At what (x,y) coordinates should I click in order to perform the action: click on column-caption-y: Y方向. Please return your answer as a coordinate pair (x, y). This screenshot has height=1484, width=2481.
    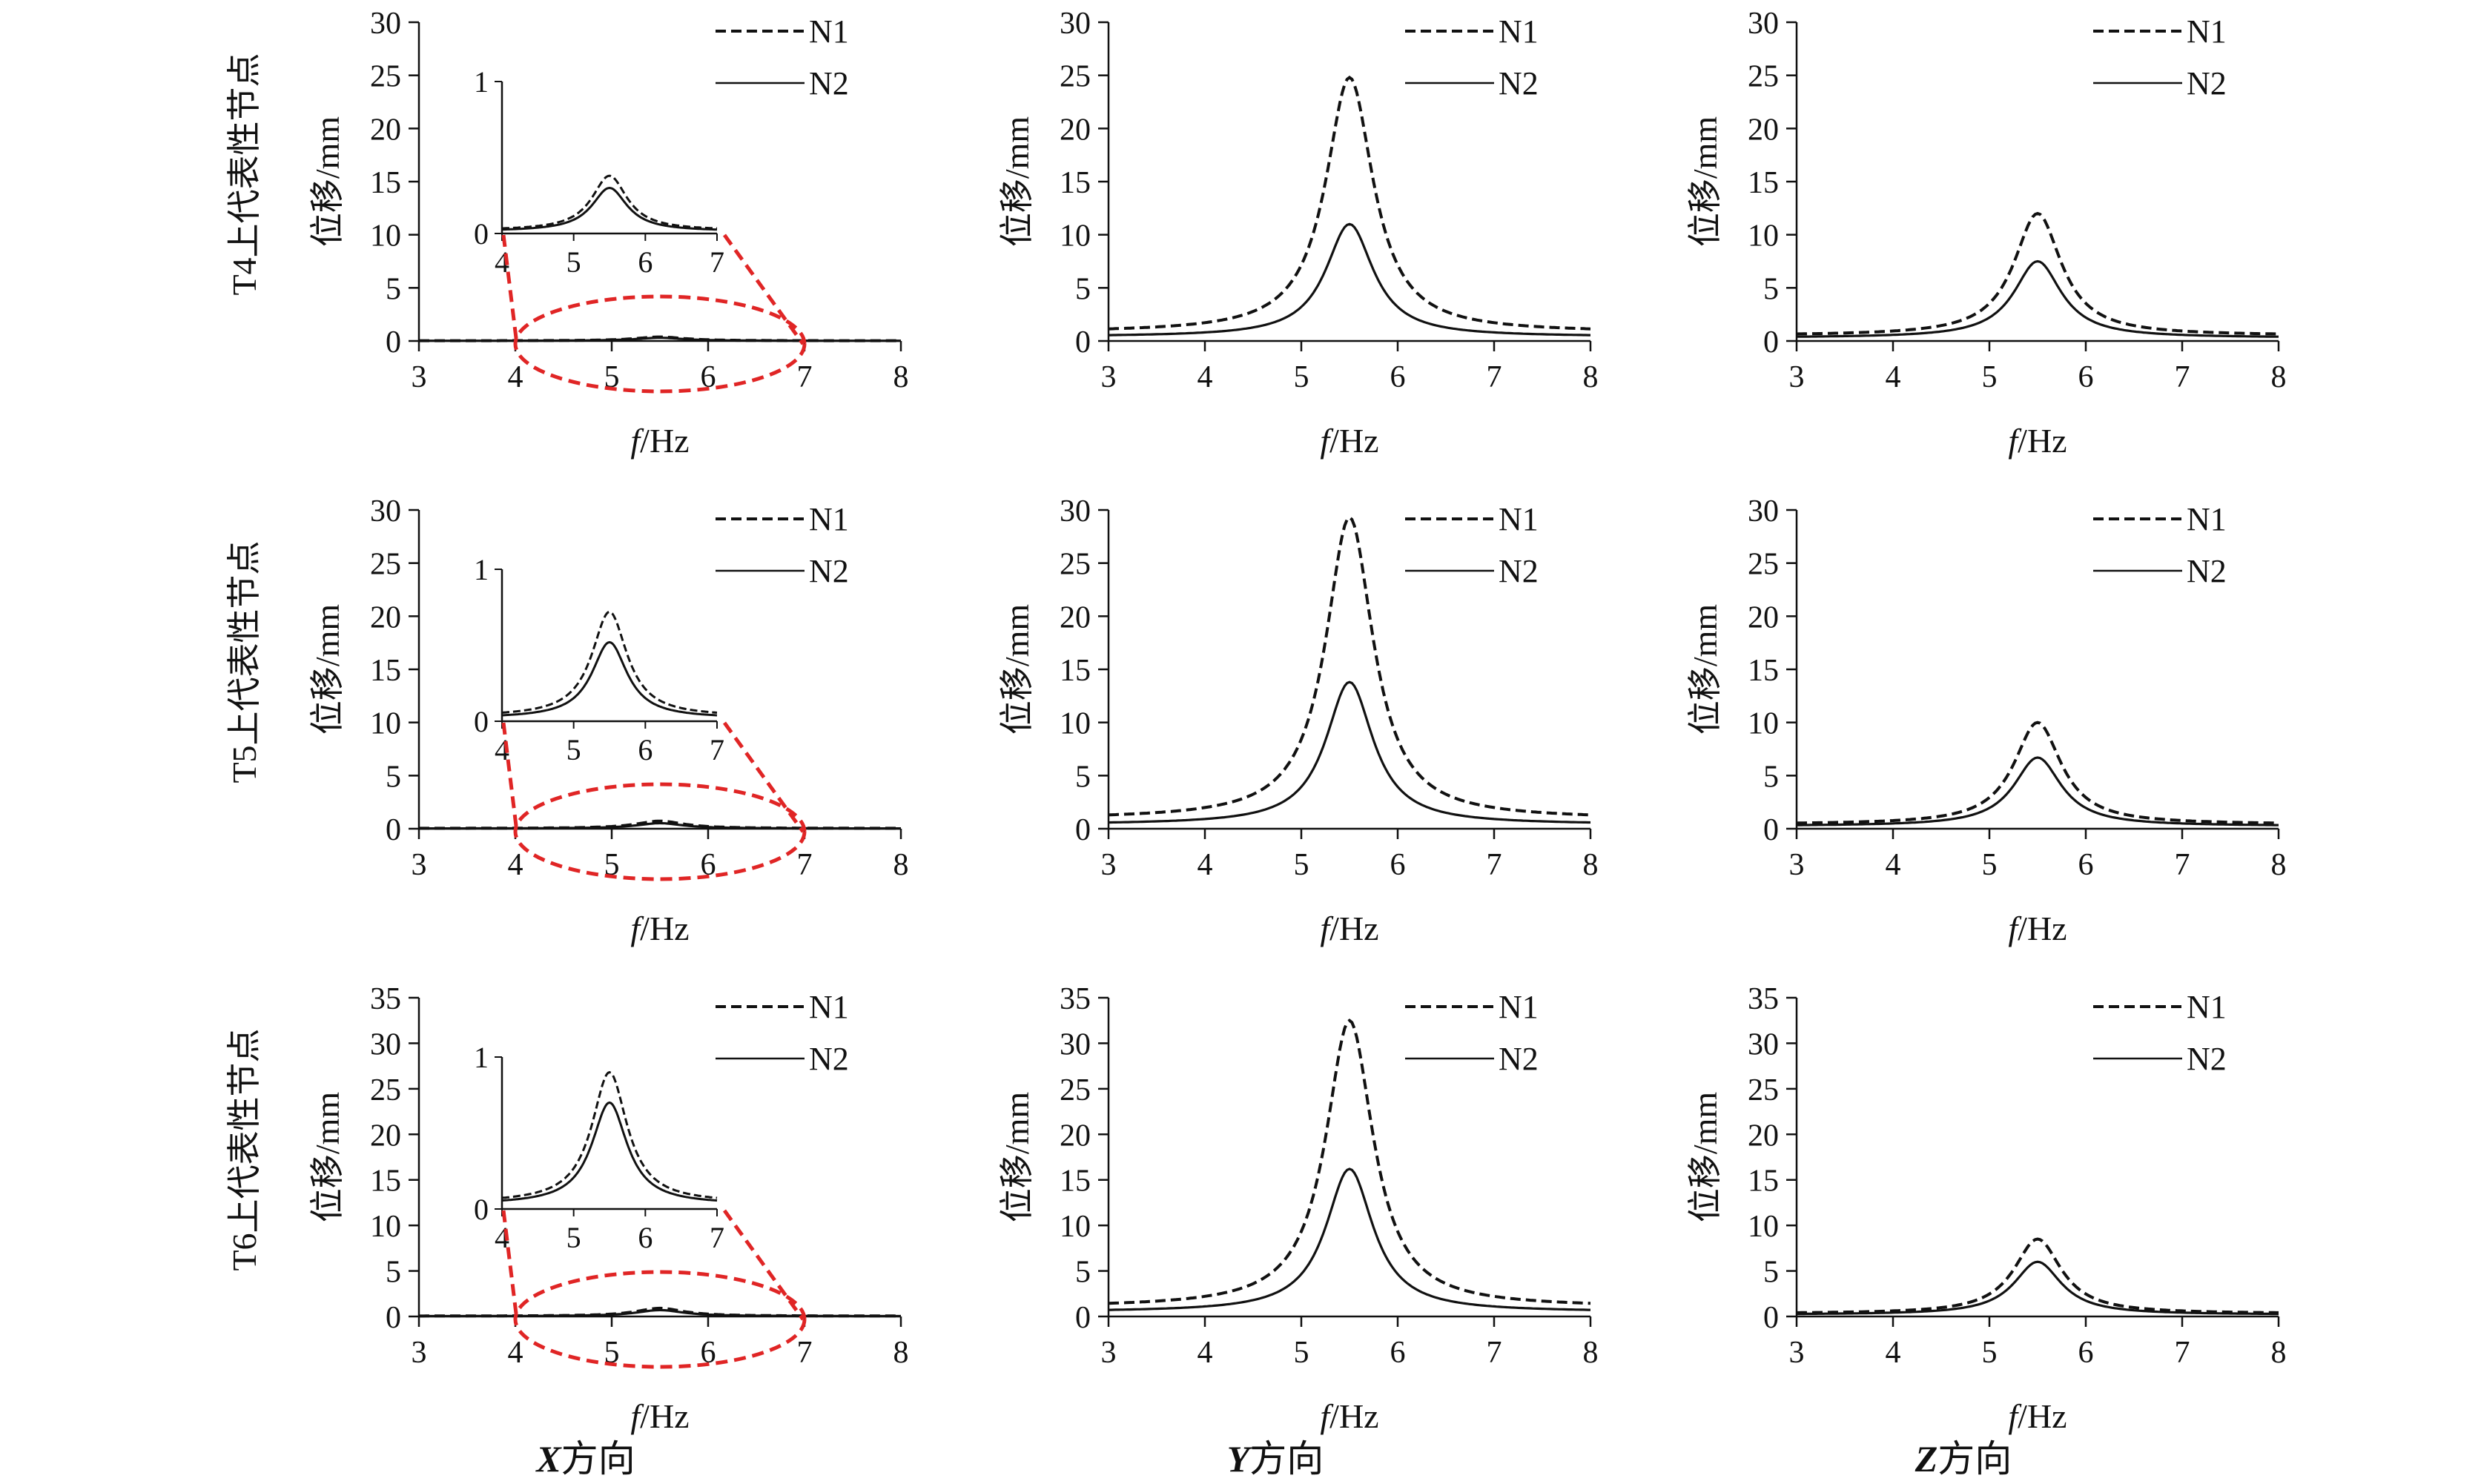
    Looking at the image, I should click on (1275, 1459).